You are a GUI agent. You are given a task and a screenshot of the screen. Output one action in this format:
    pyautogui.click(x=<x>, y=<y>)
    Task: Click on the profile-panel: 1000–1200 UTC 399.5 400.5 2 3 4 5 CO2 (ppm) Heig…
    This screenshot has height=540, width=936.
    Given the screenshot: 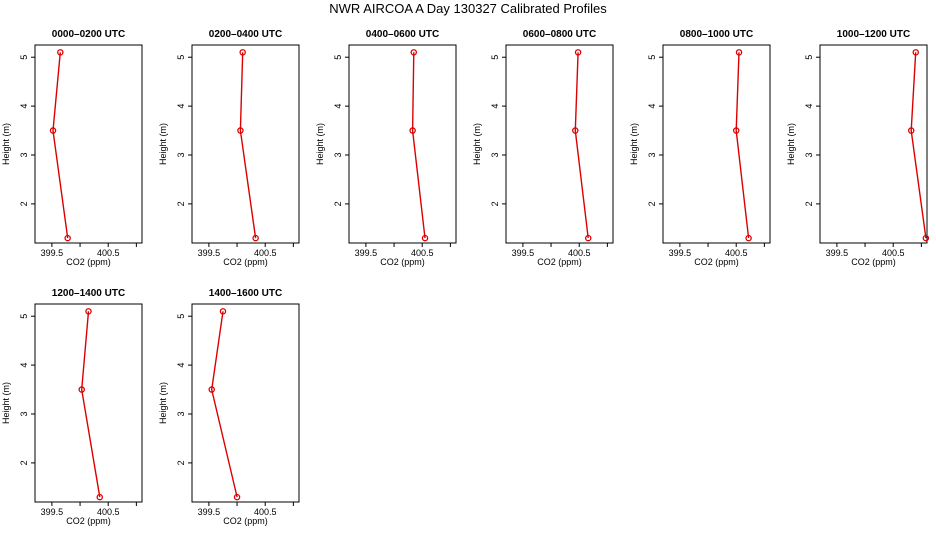 What is the action you would take?
    pyautogui.click(x=858, y=148)
    